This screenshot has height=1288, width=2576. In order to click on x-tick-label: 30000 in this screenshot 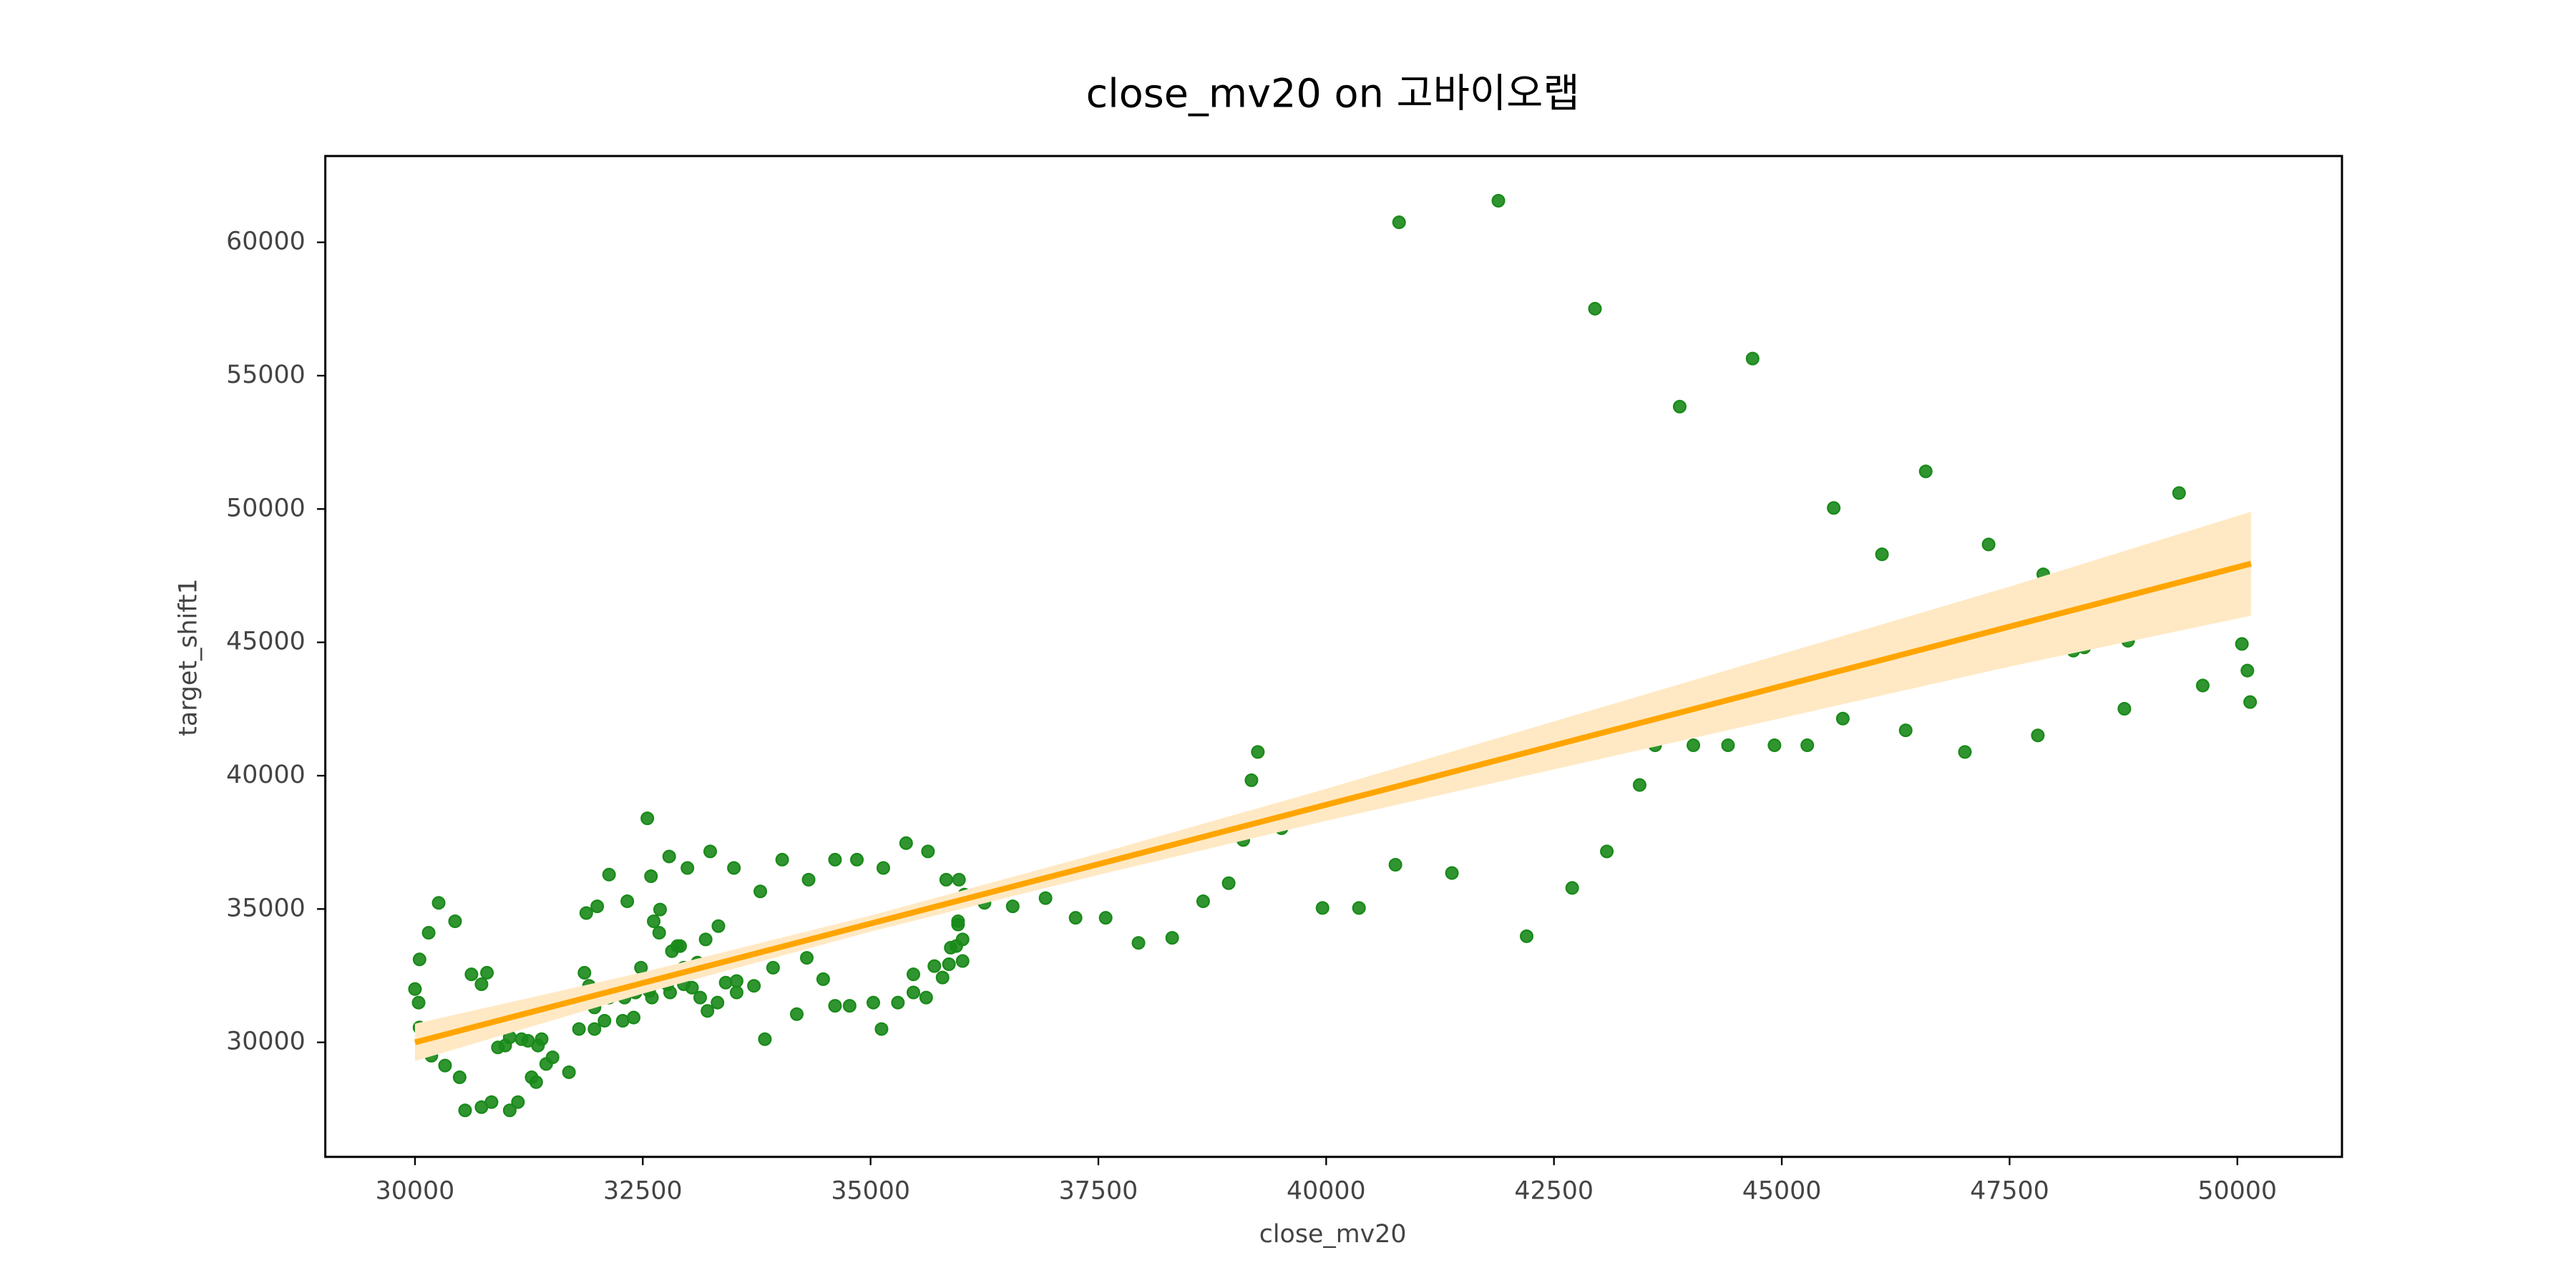, I will do `click(415, 1190)`.